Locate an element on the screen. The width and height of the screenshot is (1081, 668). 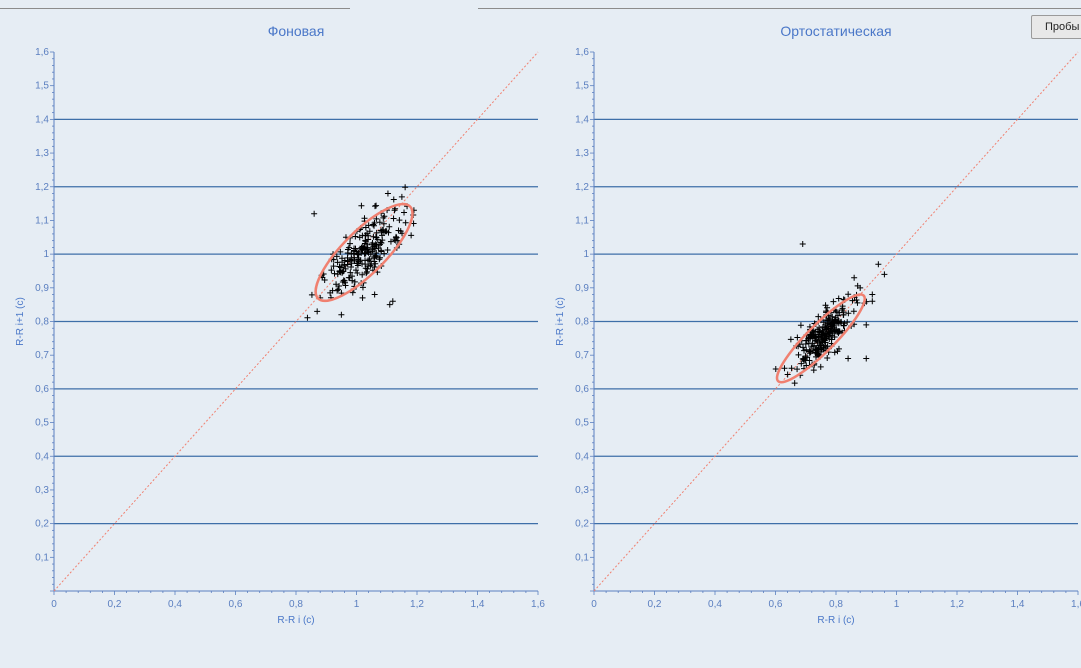
y-tick-label: 1,5 is located at coordinates (42, 86).